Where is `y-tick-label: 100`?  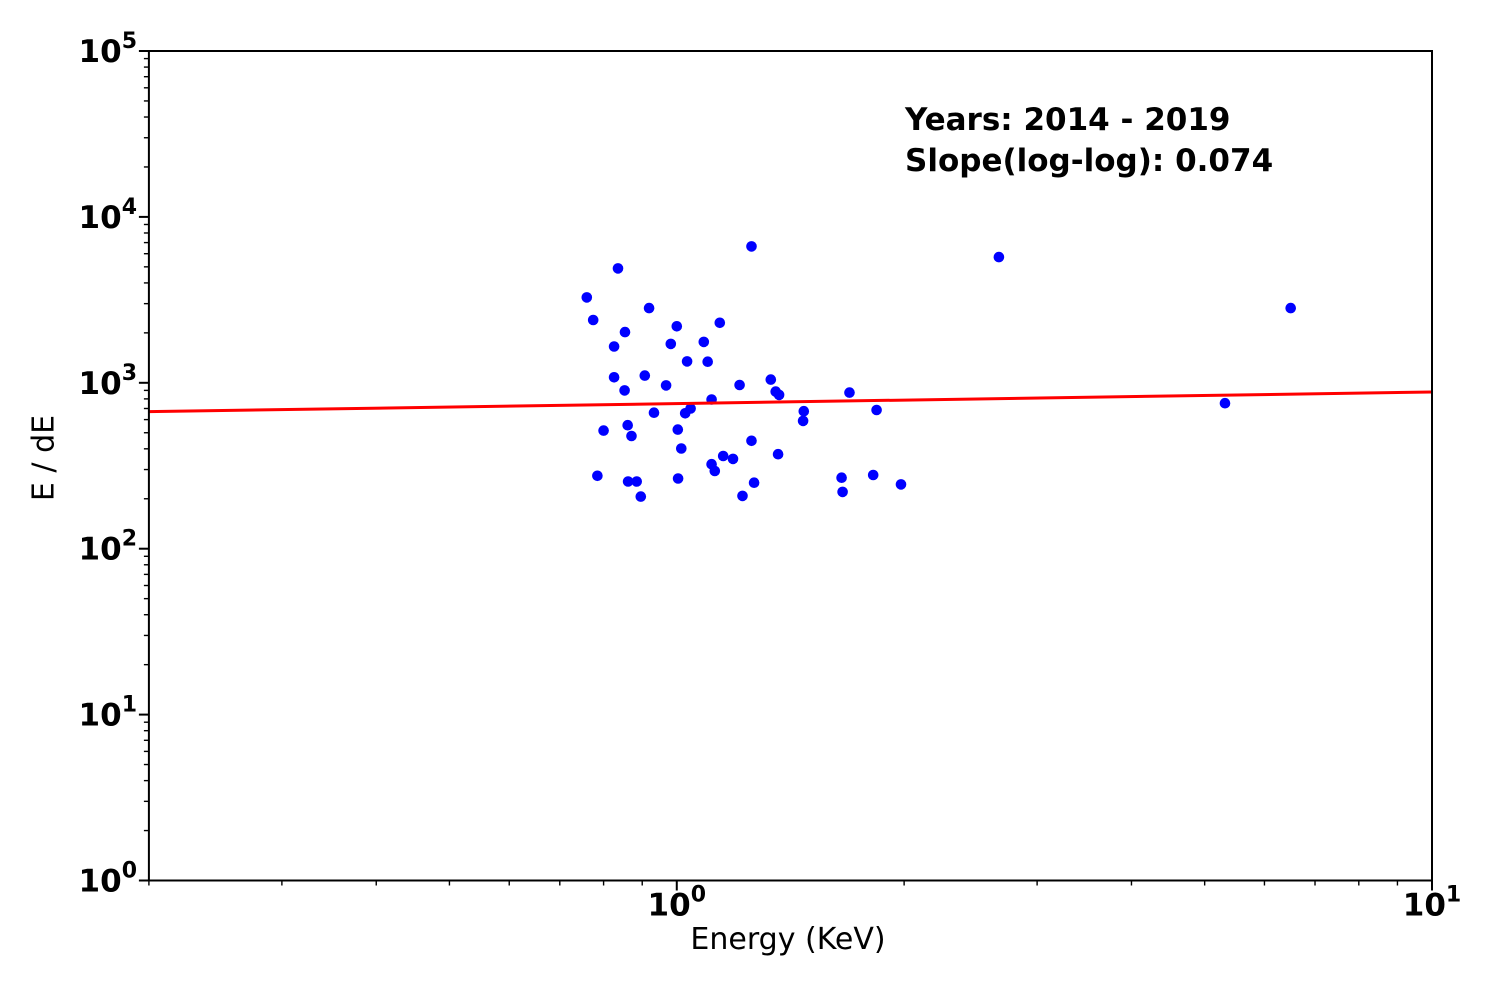 y-tick-label: 100 is located at coordinates (108, 879).